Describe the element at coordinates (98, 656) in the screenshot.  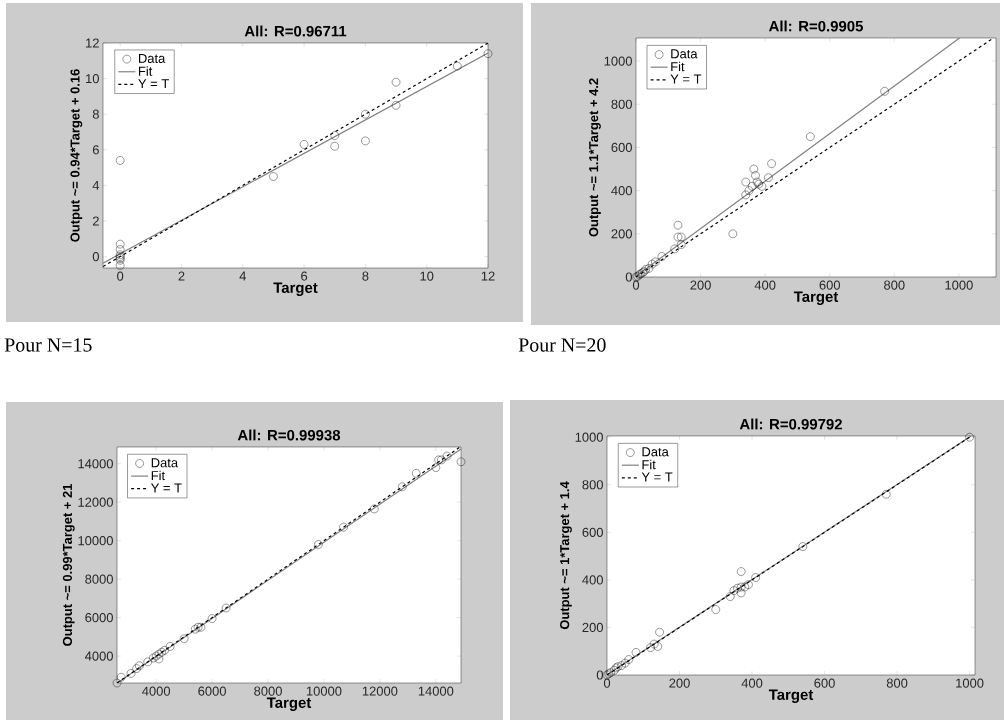
I see `y-tick-label: 4000` at that location.